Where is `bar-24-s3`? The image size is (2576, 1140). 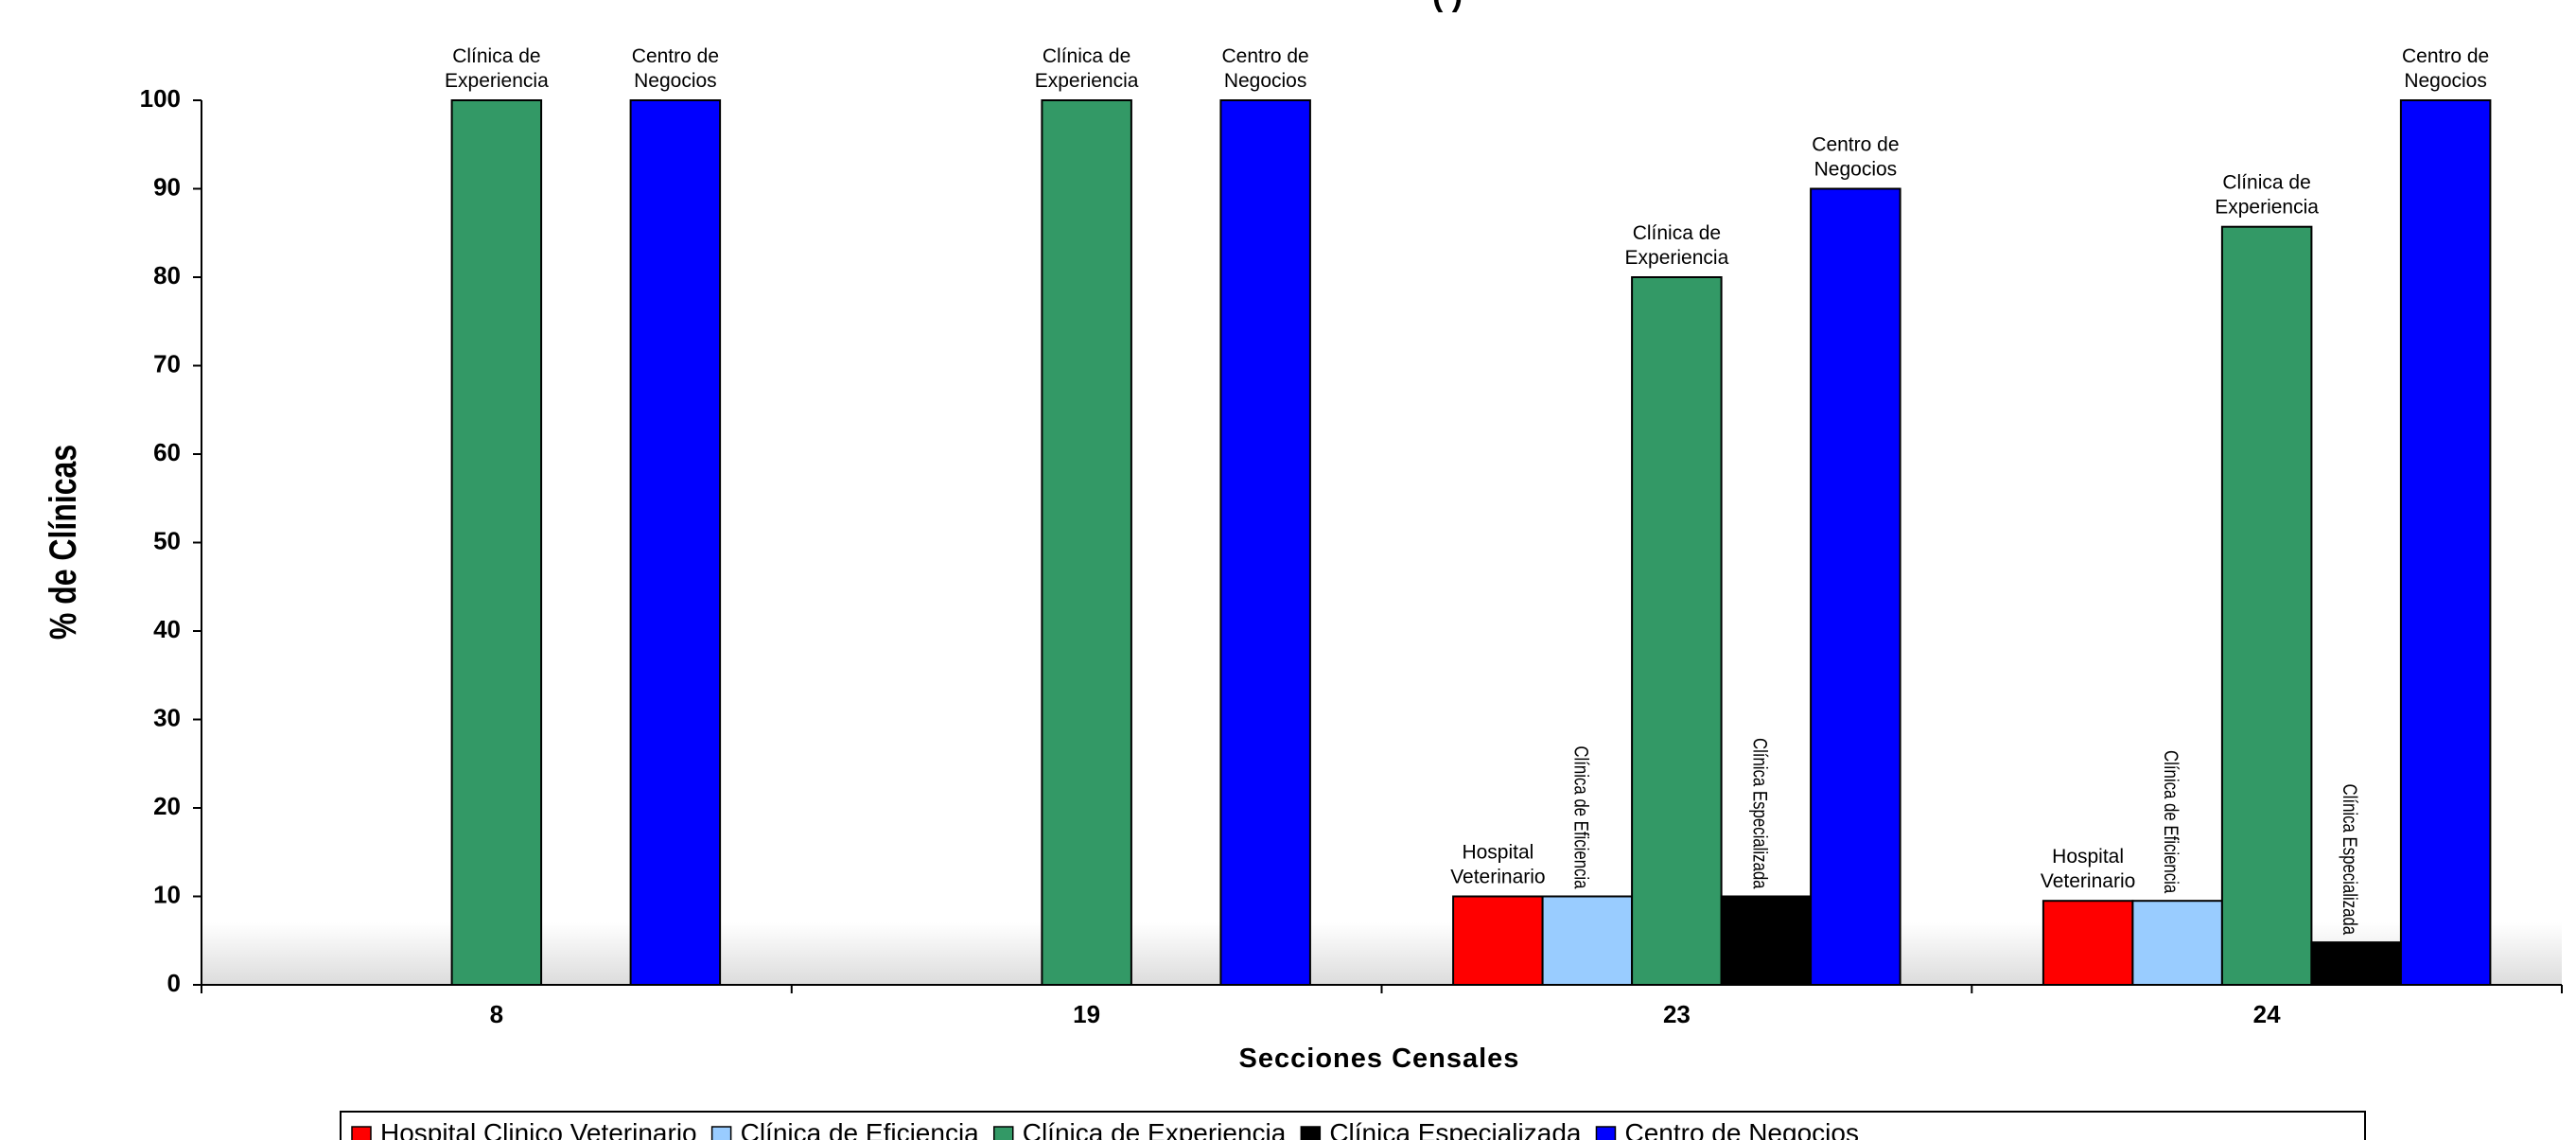
bar-24-s3 is located at coordinates (2356, 963).